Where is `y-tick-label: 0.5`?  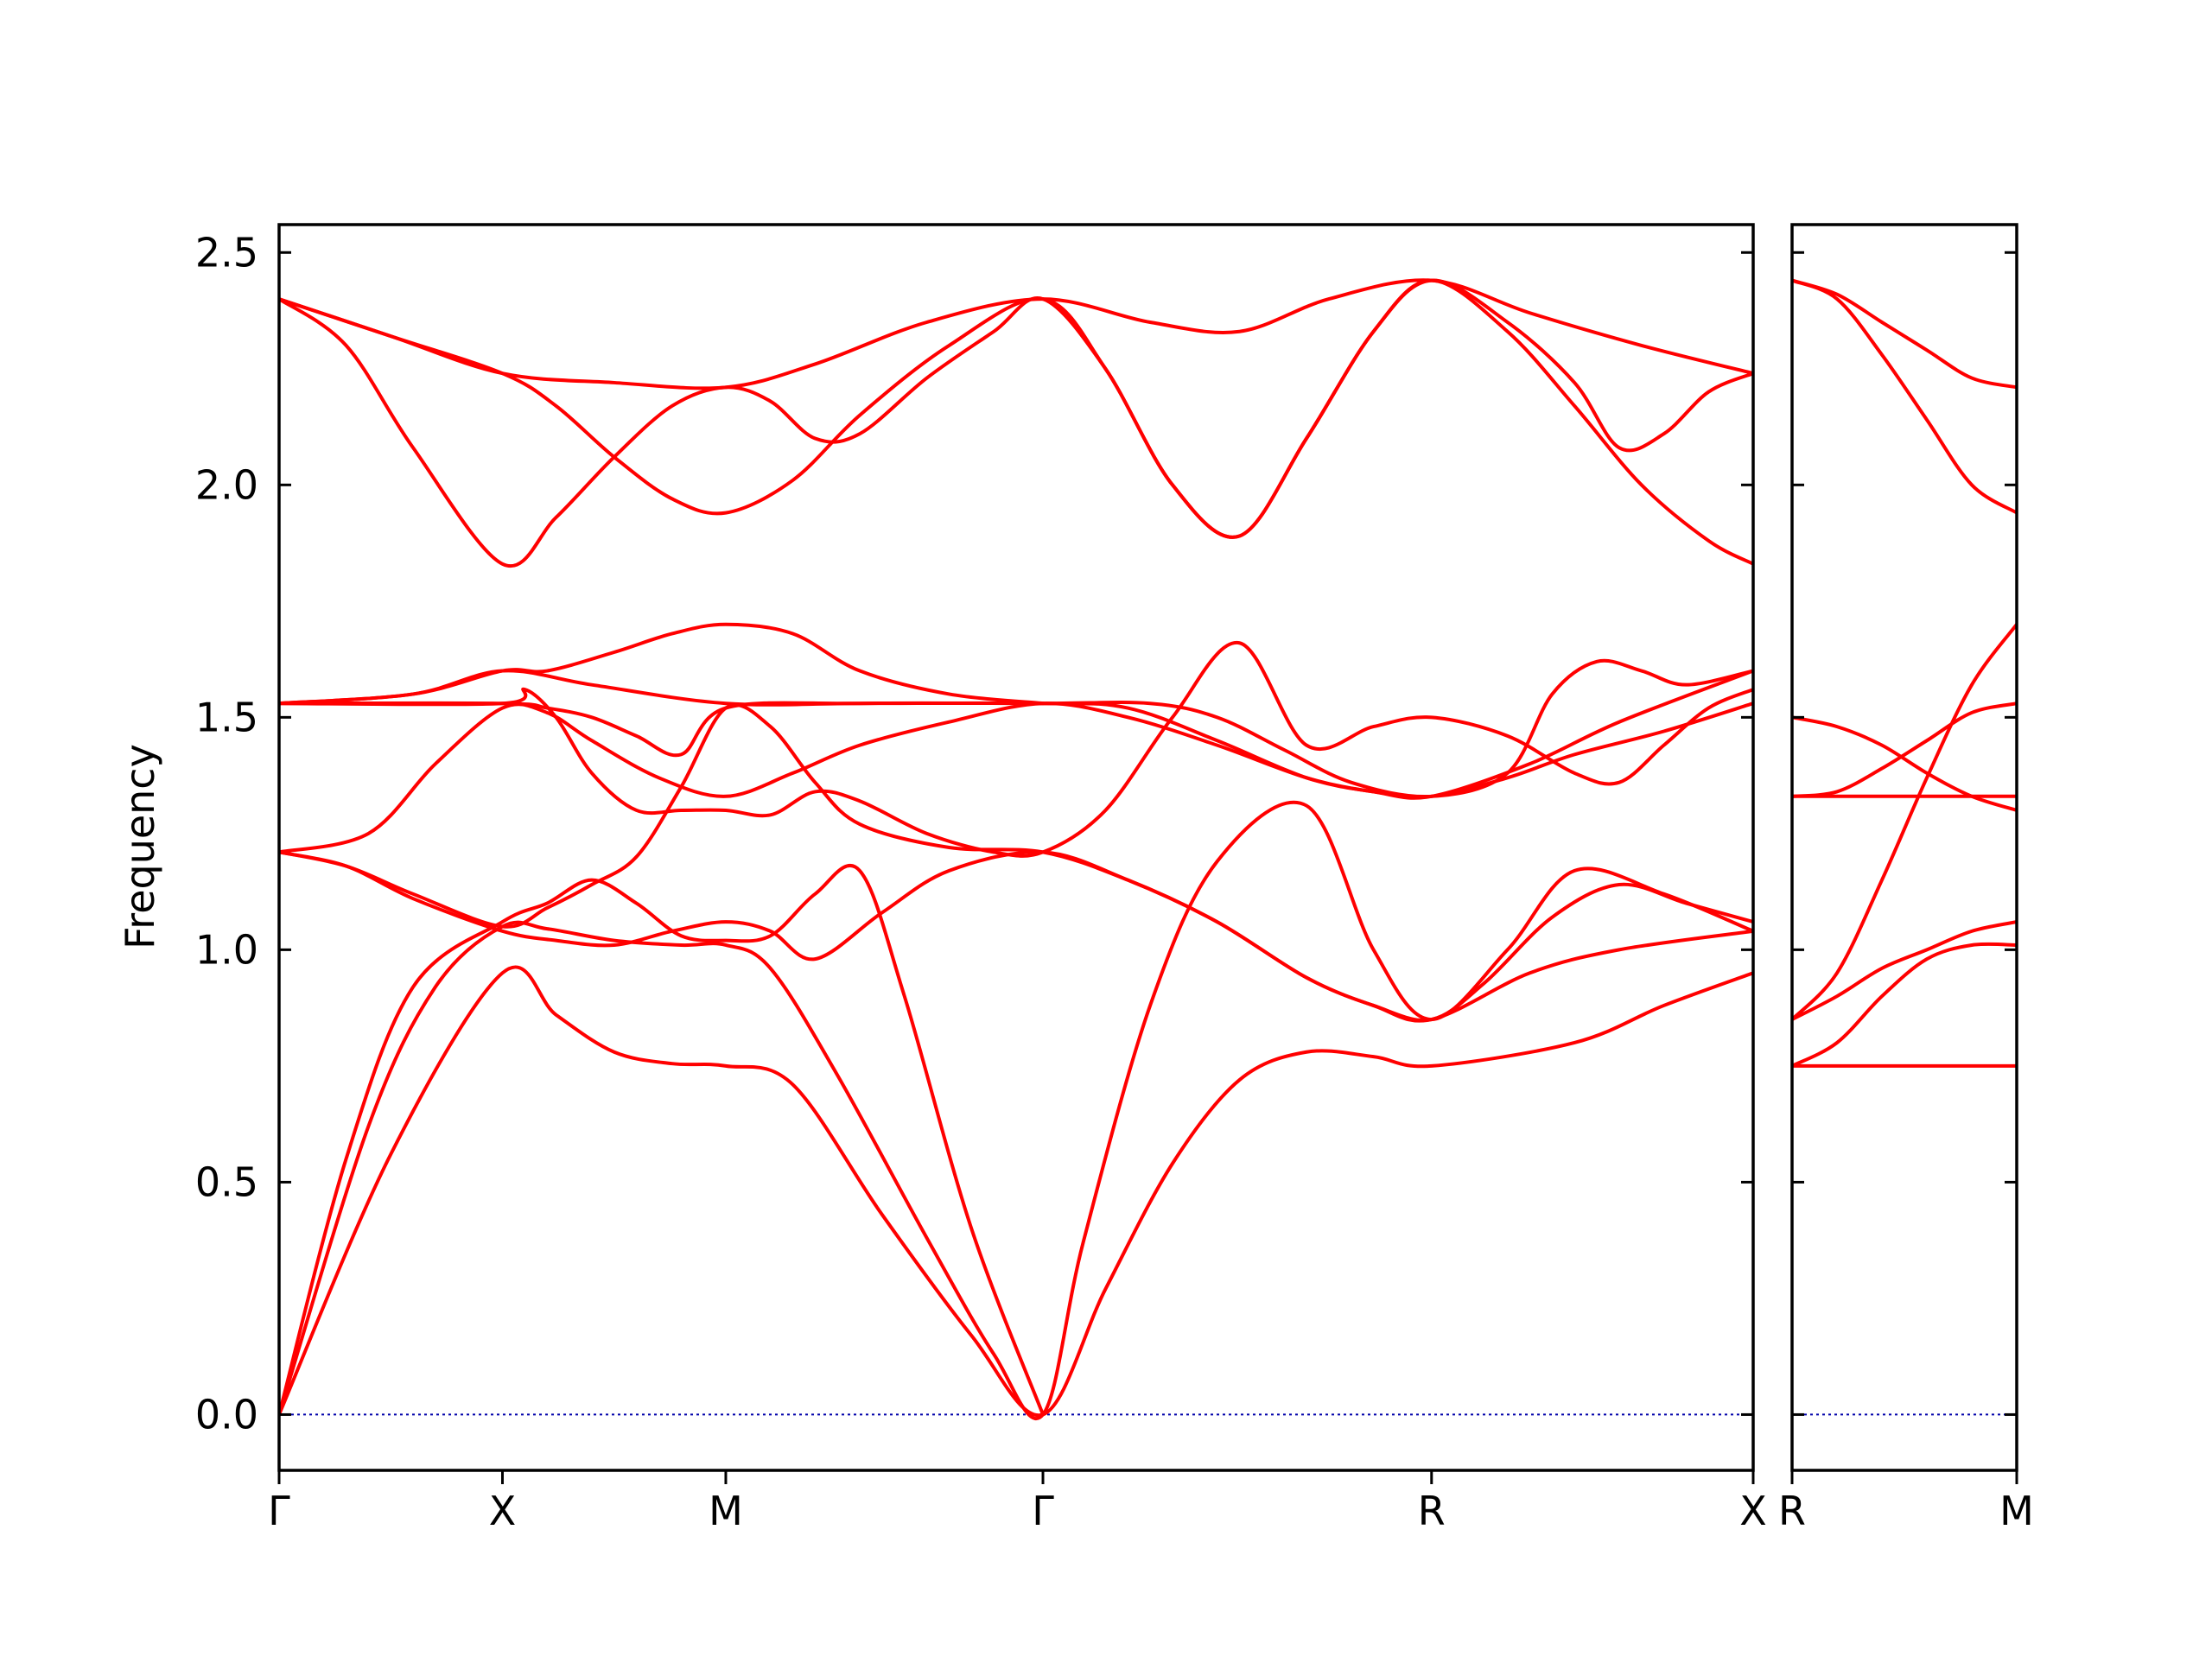
y-tick-label: 0.5 is located at coordinates (226, 1181).